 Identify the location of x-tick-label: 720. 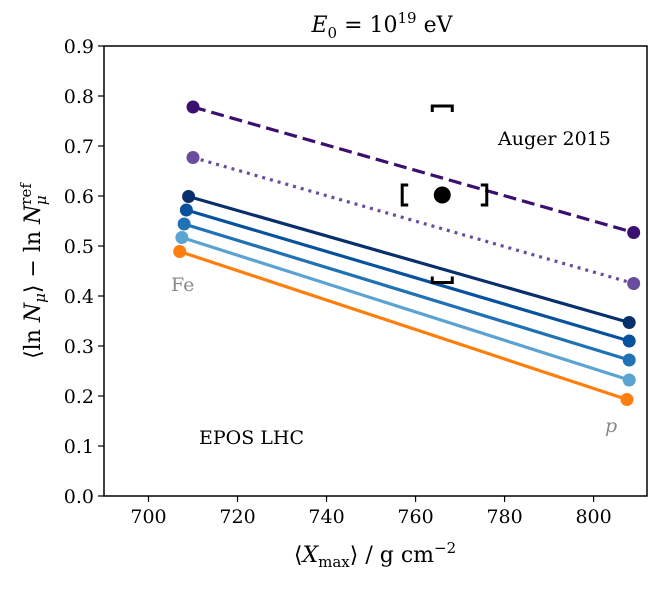
(237, 517).